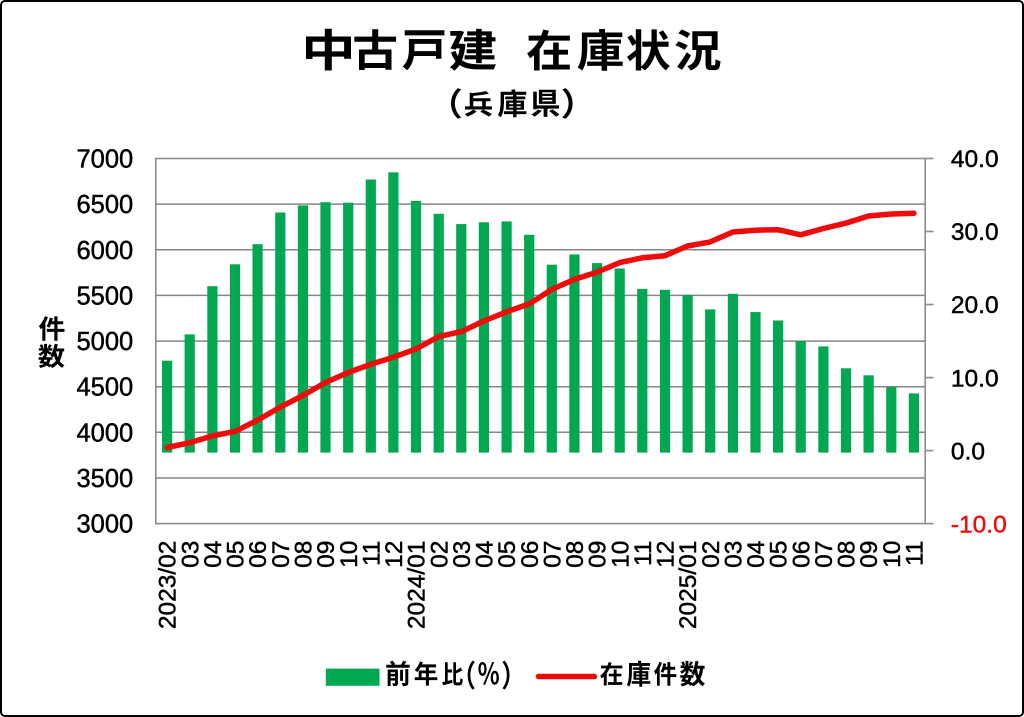  I want to click on svg-text: 30.0, so click(975, 232).